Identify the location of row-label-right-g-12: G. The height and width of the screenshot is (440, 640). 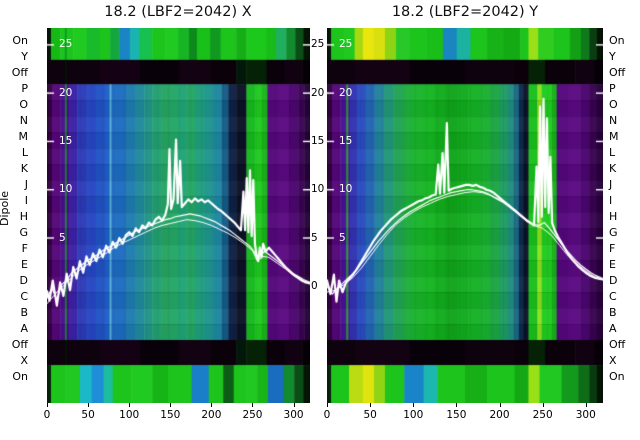
(613, 232).